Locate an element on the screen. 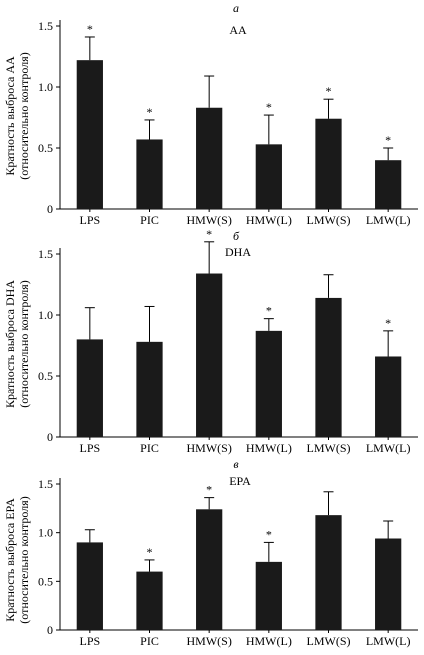 Image resolution: width=424 pixels, height=655 pixels. y-axis-label: Кратность выброса DHA is located at coordinates (10, 344).